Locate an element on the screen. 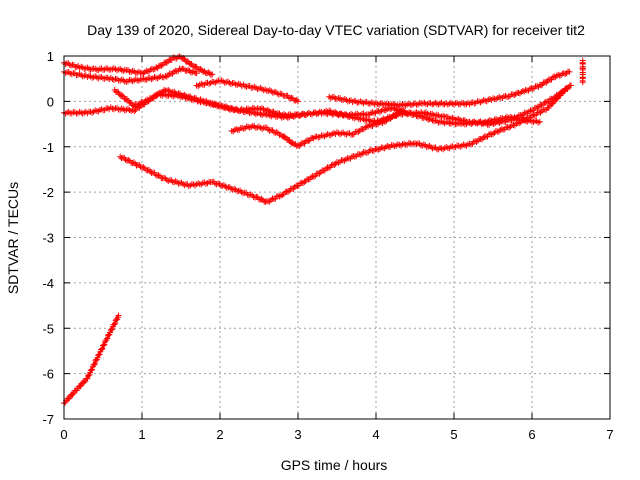 This screenshot has width=640, height=480. y-tick-label: 1 is located at coordinates (50, 56).